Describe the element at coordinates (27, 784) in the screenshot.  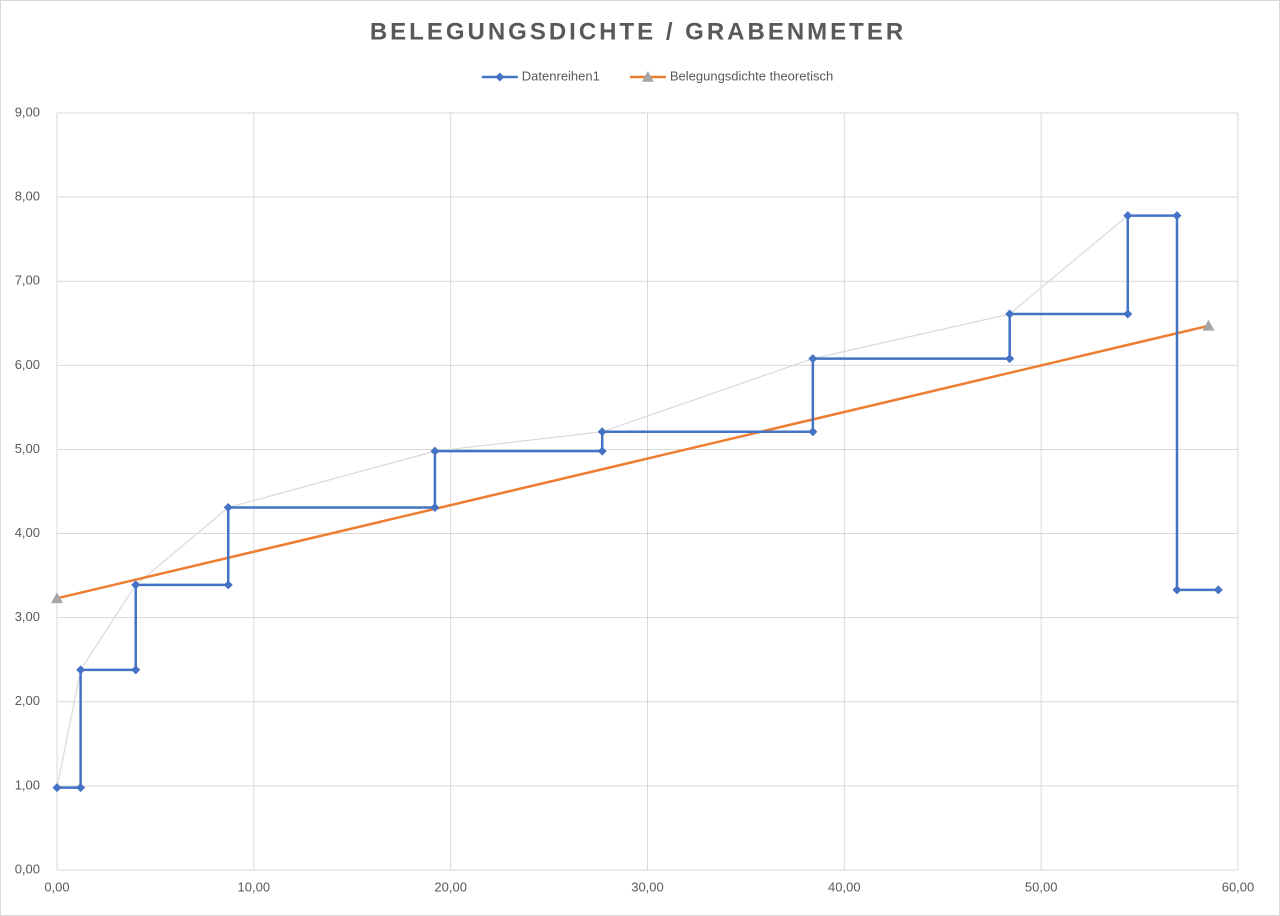
I see `y-tick-label: 1,00` at that location.